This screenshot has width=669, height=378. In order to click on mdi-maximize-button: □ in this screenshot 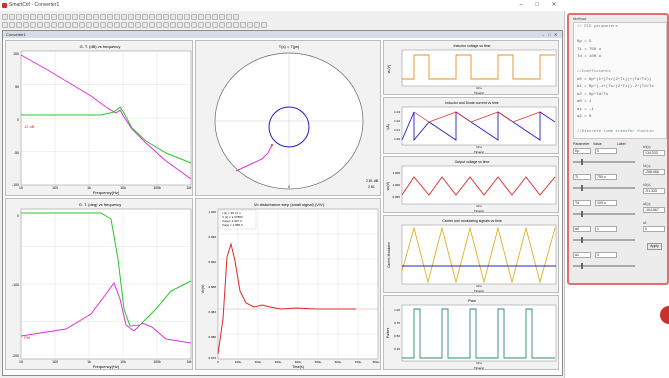, I will do `click(549, 34)`.